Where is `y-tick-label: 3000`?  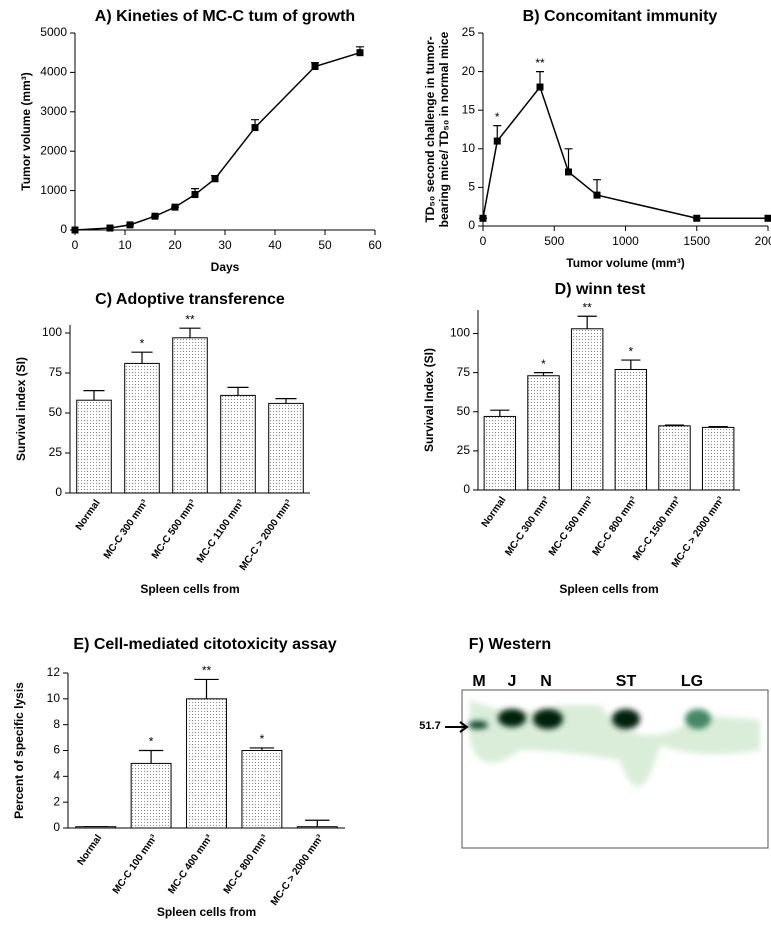 y-tick-label: 3000 is located at coordinates (53, 111).